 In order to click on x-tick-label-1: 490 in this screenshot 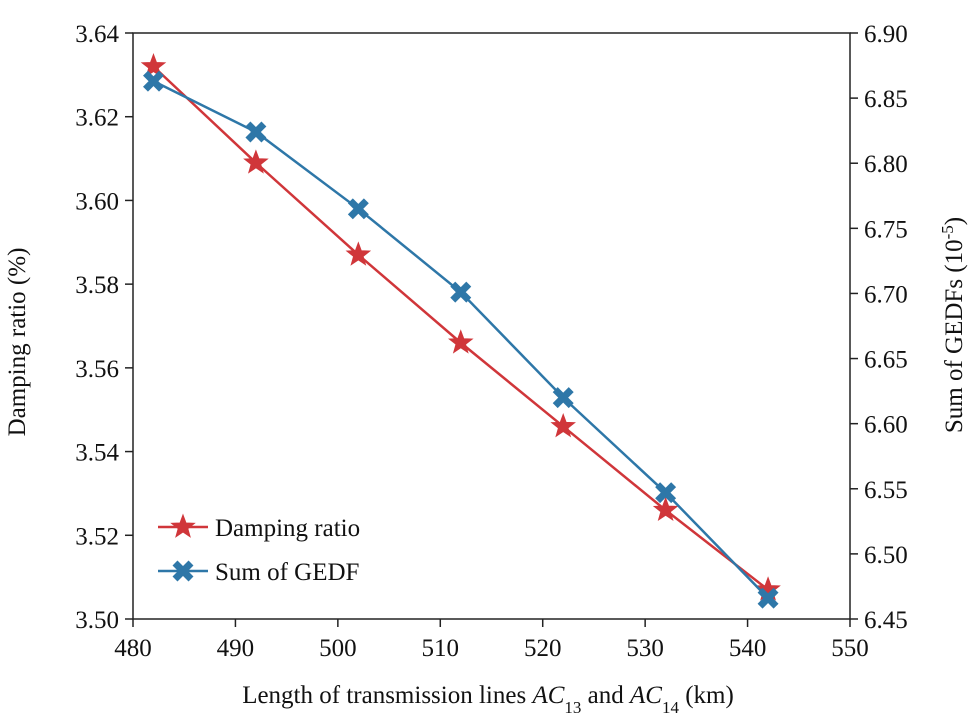, I will do `click(236, 648)`.